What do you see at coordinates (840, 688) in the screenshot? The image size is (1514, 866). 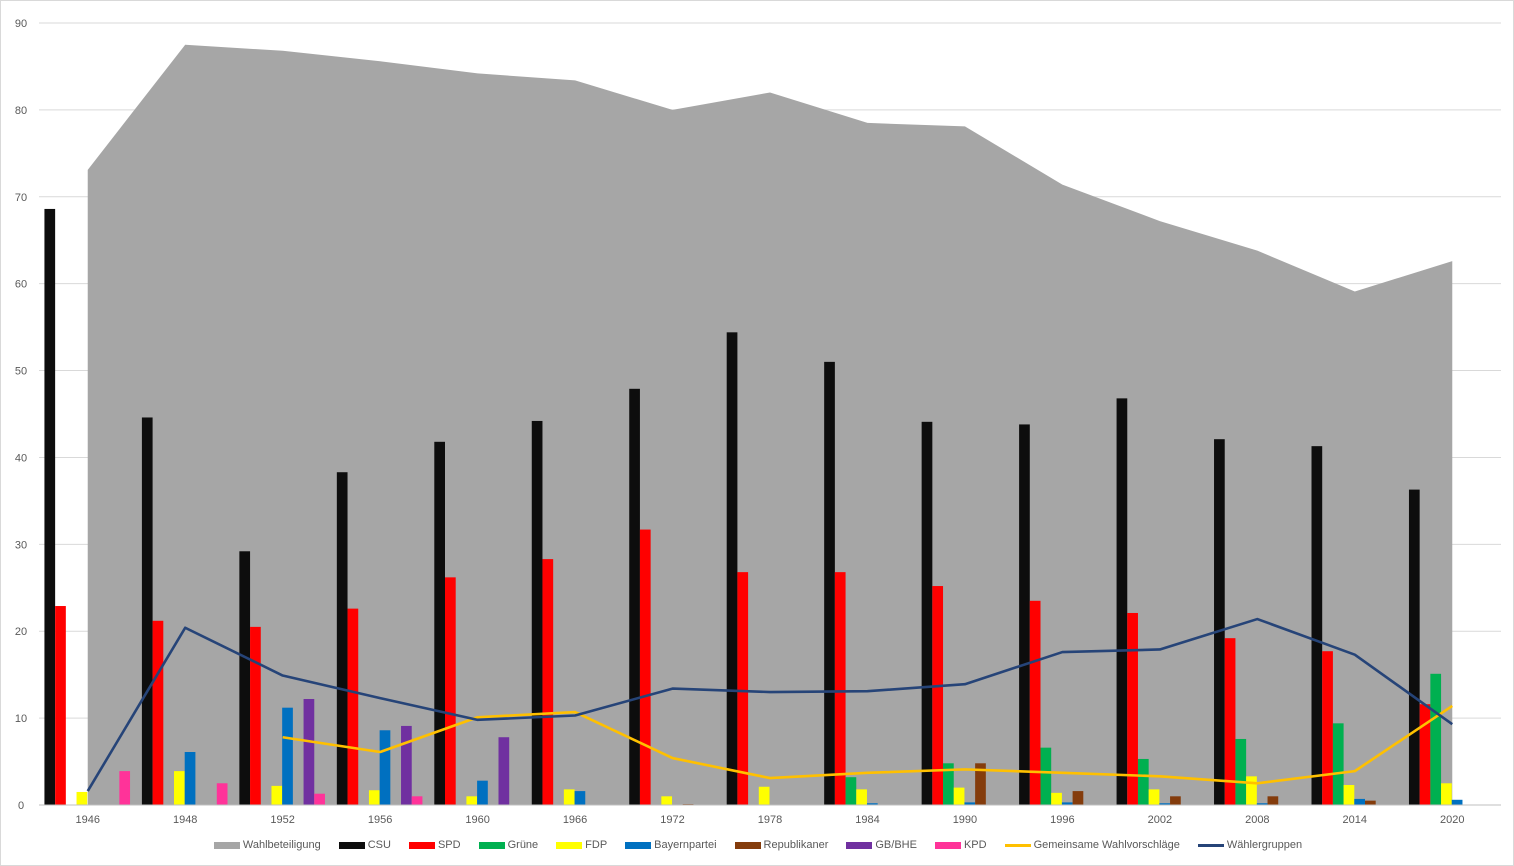 I see `bar-spd-1984` at bounding box center [840, 688].